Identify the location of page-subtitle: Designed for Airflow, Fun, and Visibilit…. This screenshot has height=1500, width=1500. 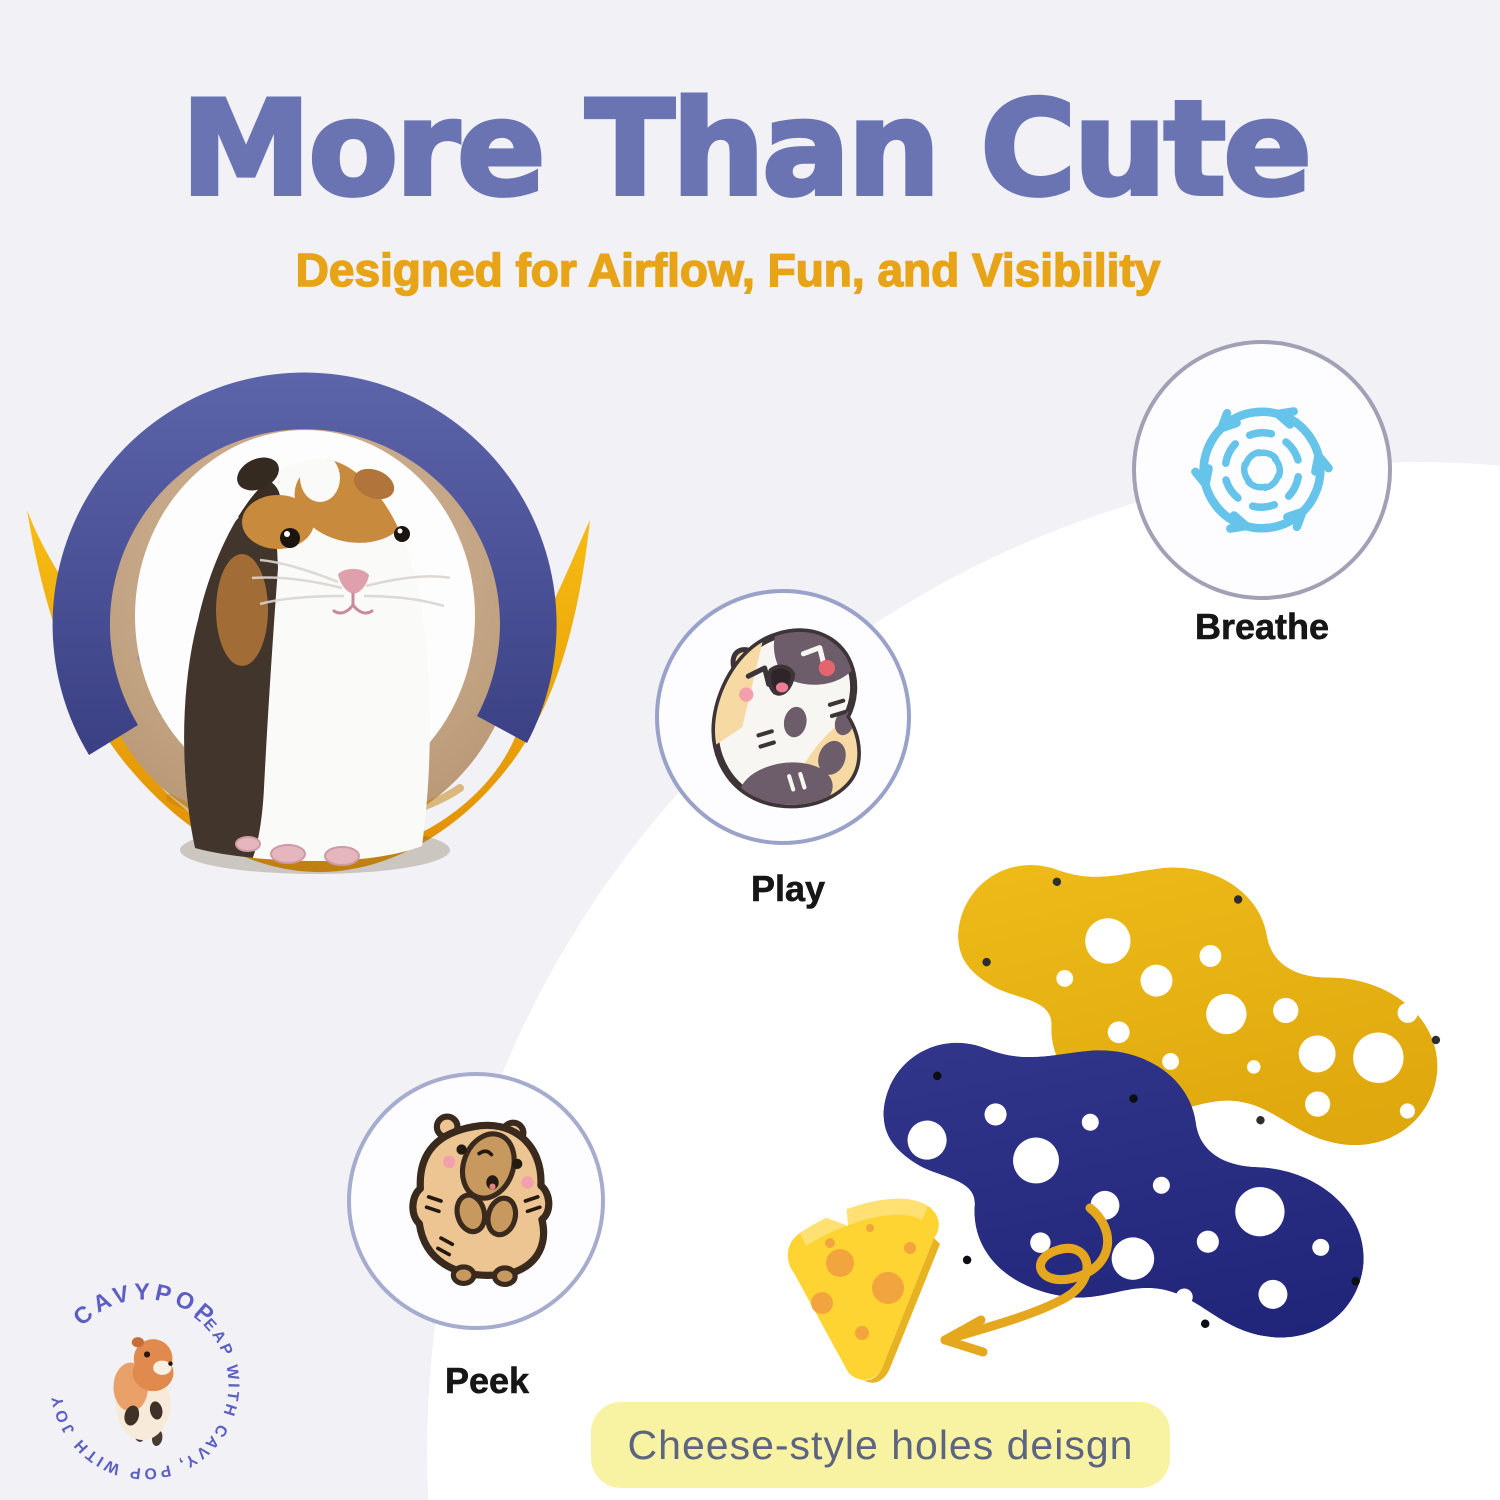
(728, 270).